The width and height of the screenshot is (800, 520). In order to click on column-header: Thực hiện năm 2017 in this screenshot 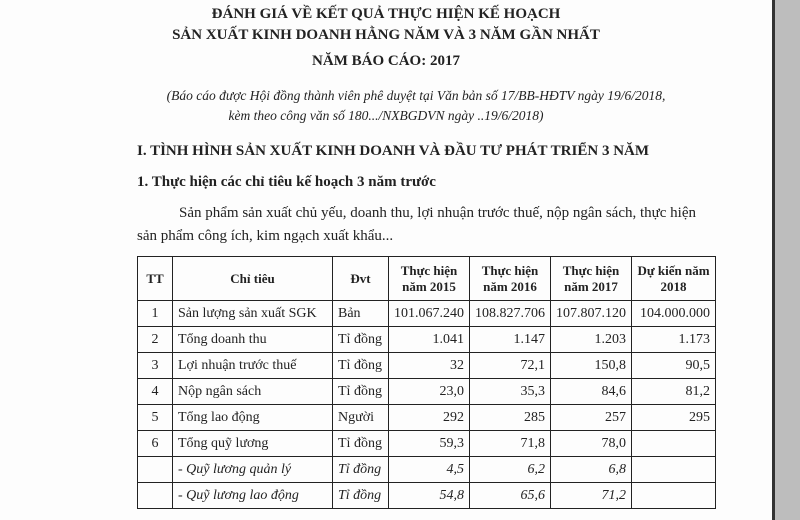, I will do `click(591, 278)`.